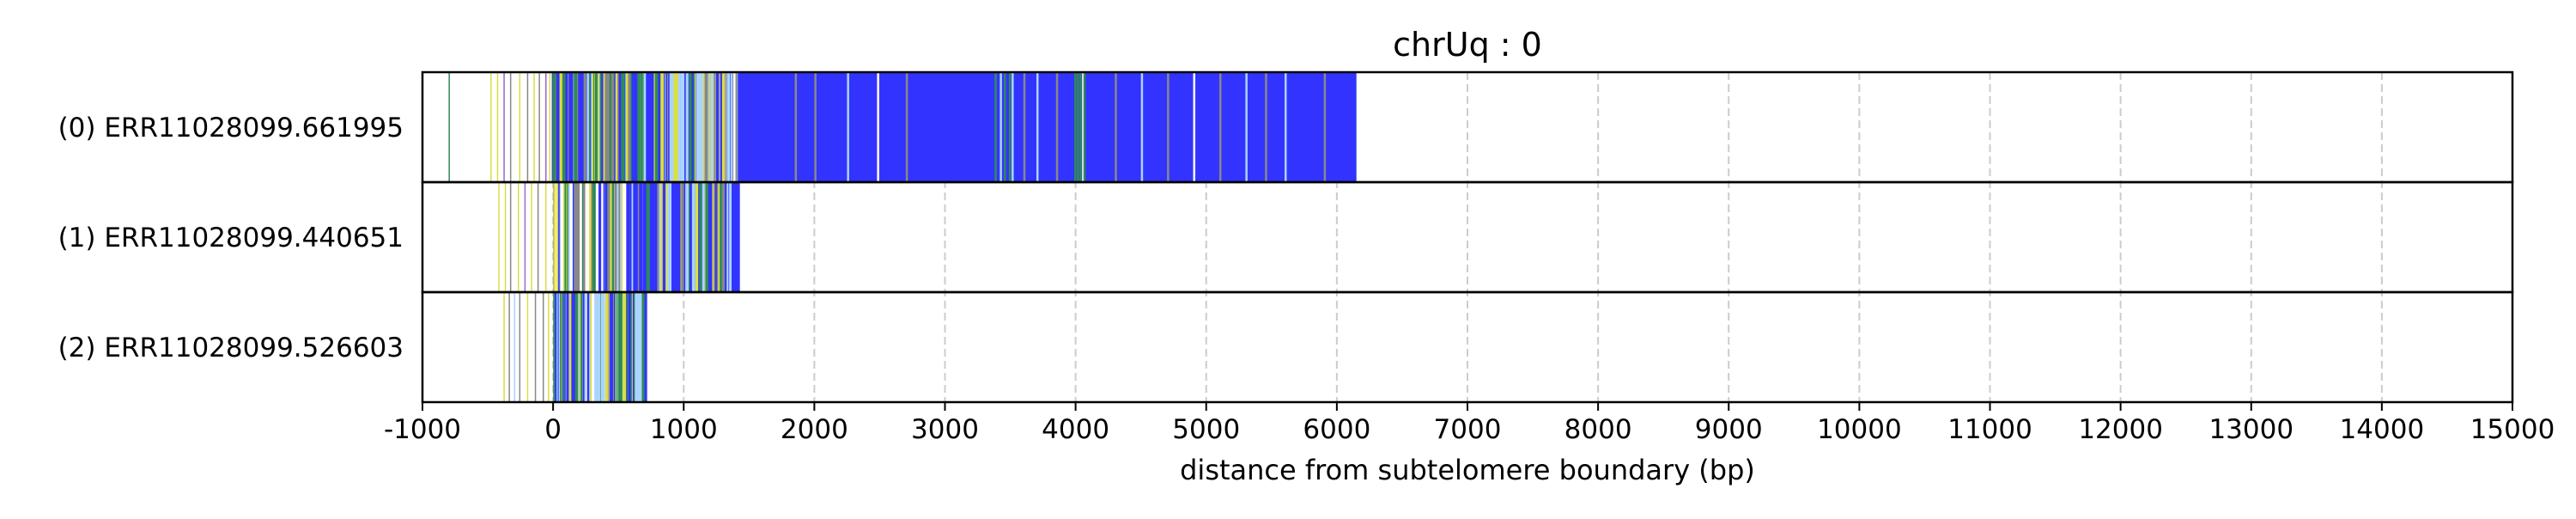 The width and height of the screenshot is (2576, 519). What do you see at coordinates (1336, 429) in the screenshot?
I see `x-tick-label: 6000` at bounding box center [1336, 429].